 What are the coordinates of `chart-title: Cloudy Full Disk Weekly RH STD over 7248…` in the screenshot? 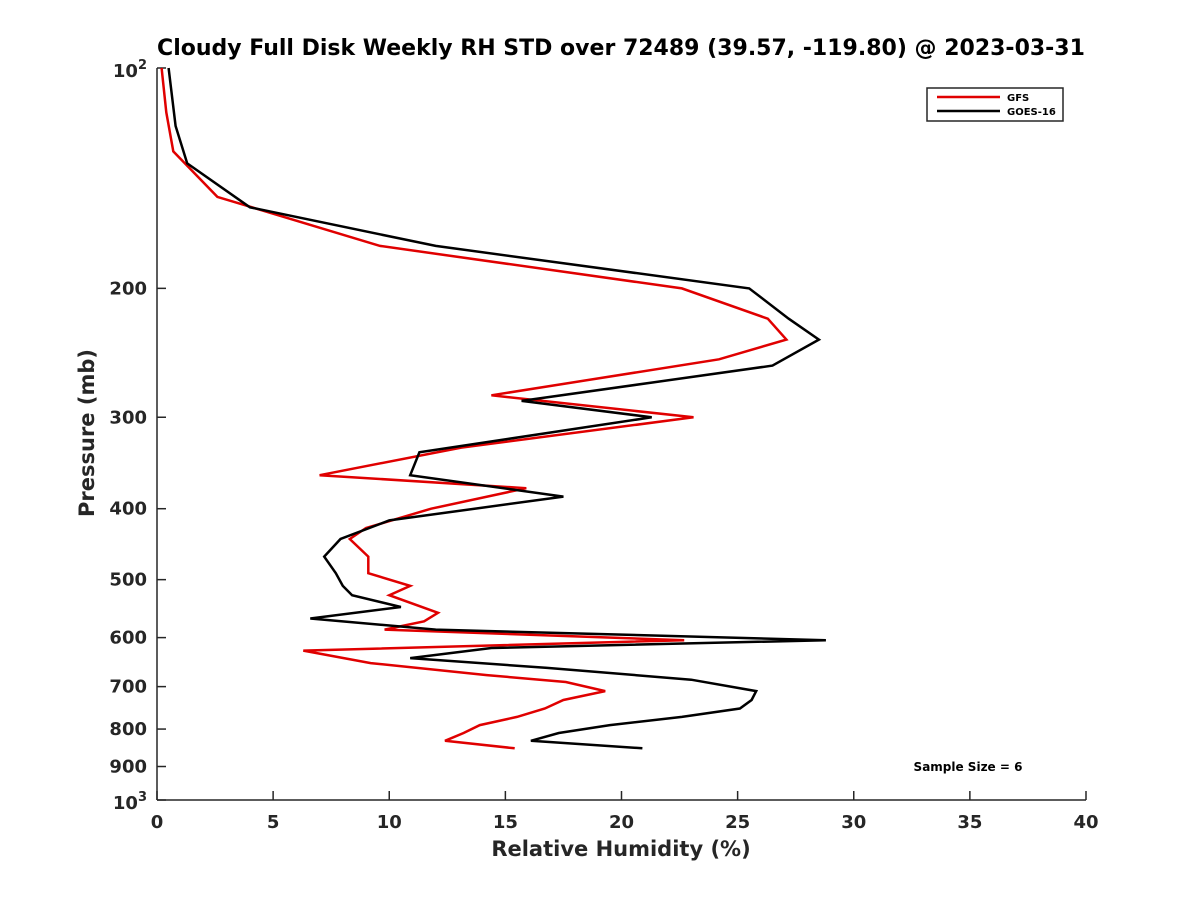 It's located at (621, 48).